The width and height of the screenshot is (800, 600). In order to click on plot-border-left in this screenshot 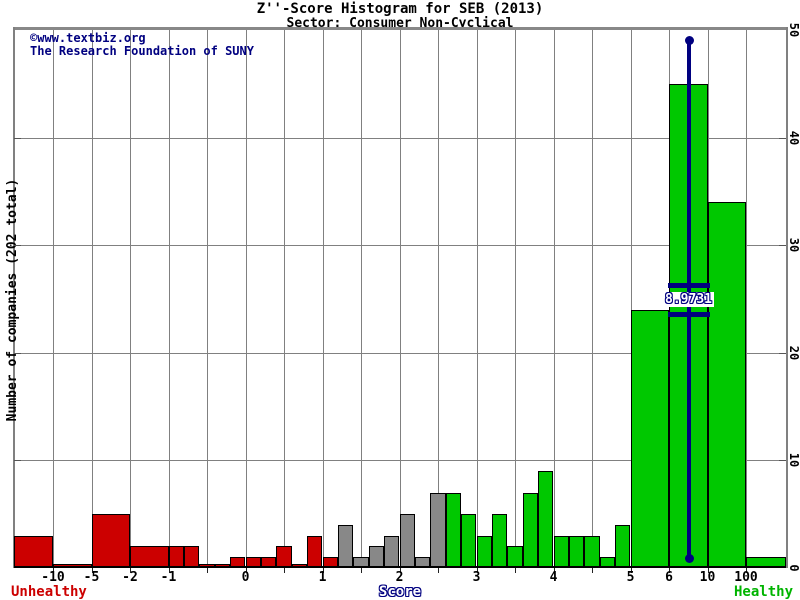, I will do `click(14, 297)`.